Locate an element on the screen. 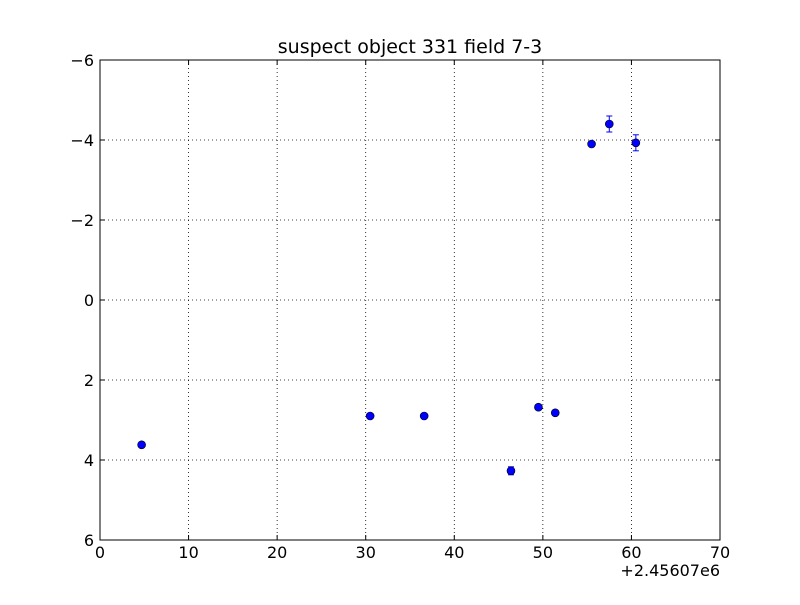 The height and width of the screenshot is (605, 800). x-tick-label: 20 is located at coordinates (277, 552).